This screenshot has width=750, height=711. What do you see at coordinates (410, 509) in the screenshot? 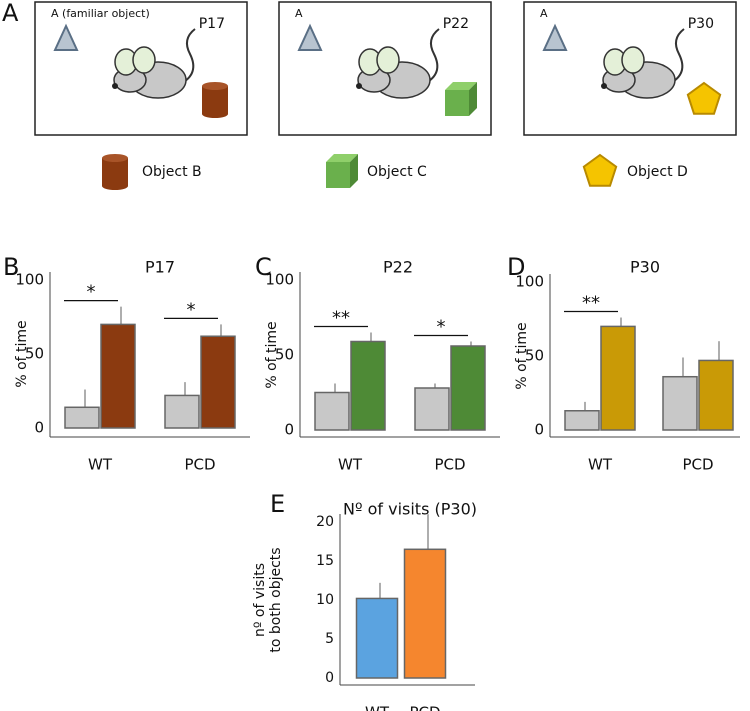
I see `chart-title: Nº of visits (P30)` at bounding box center [410, 509].